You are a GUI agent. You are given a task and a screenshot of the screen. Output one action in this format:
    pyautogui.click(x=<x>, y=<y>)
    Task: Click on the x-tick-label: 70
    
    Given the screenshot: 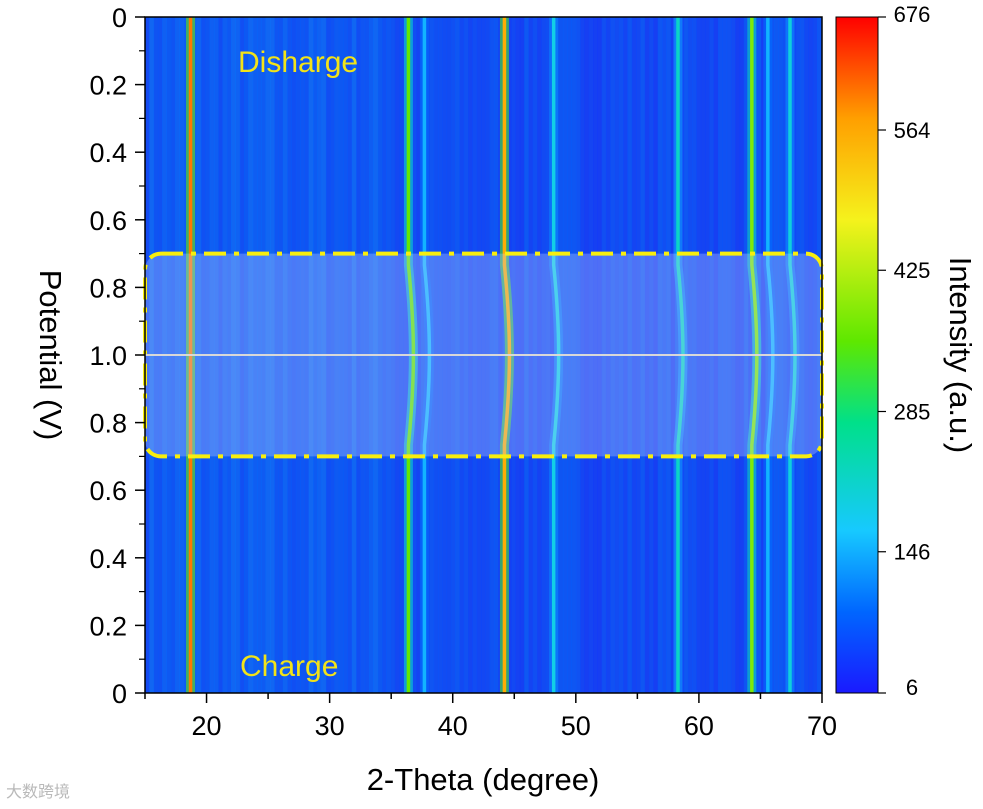 What is the action you would take?
    pyautogui.click(x=822, y=726)
    